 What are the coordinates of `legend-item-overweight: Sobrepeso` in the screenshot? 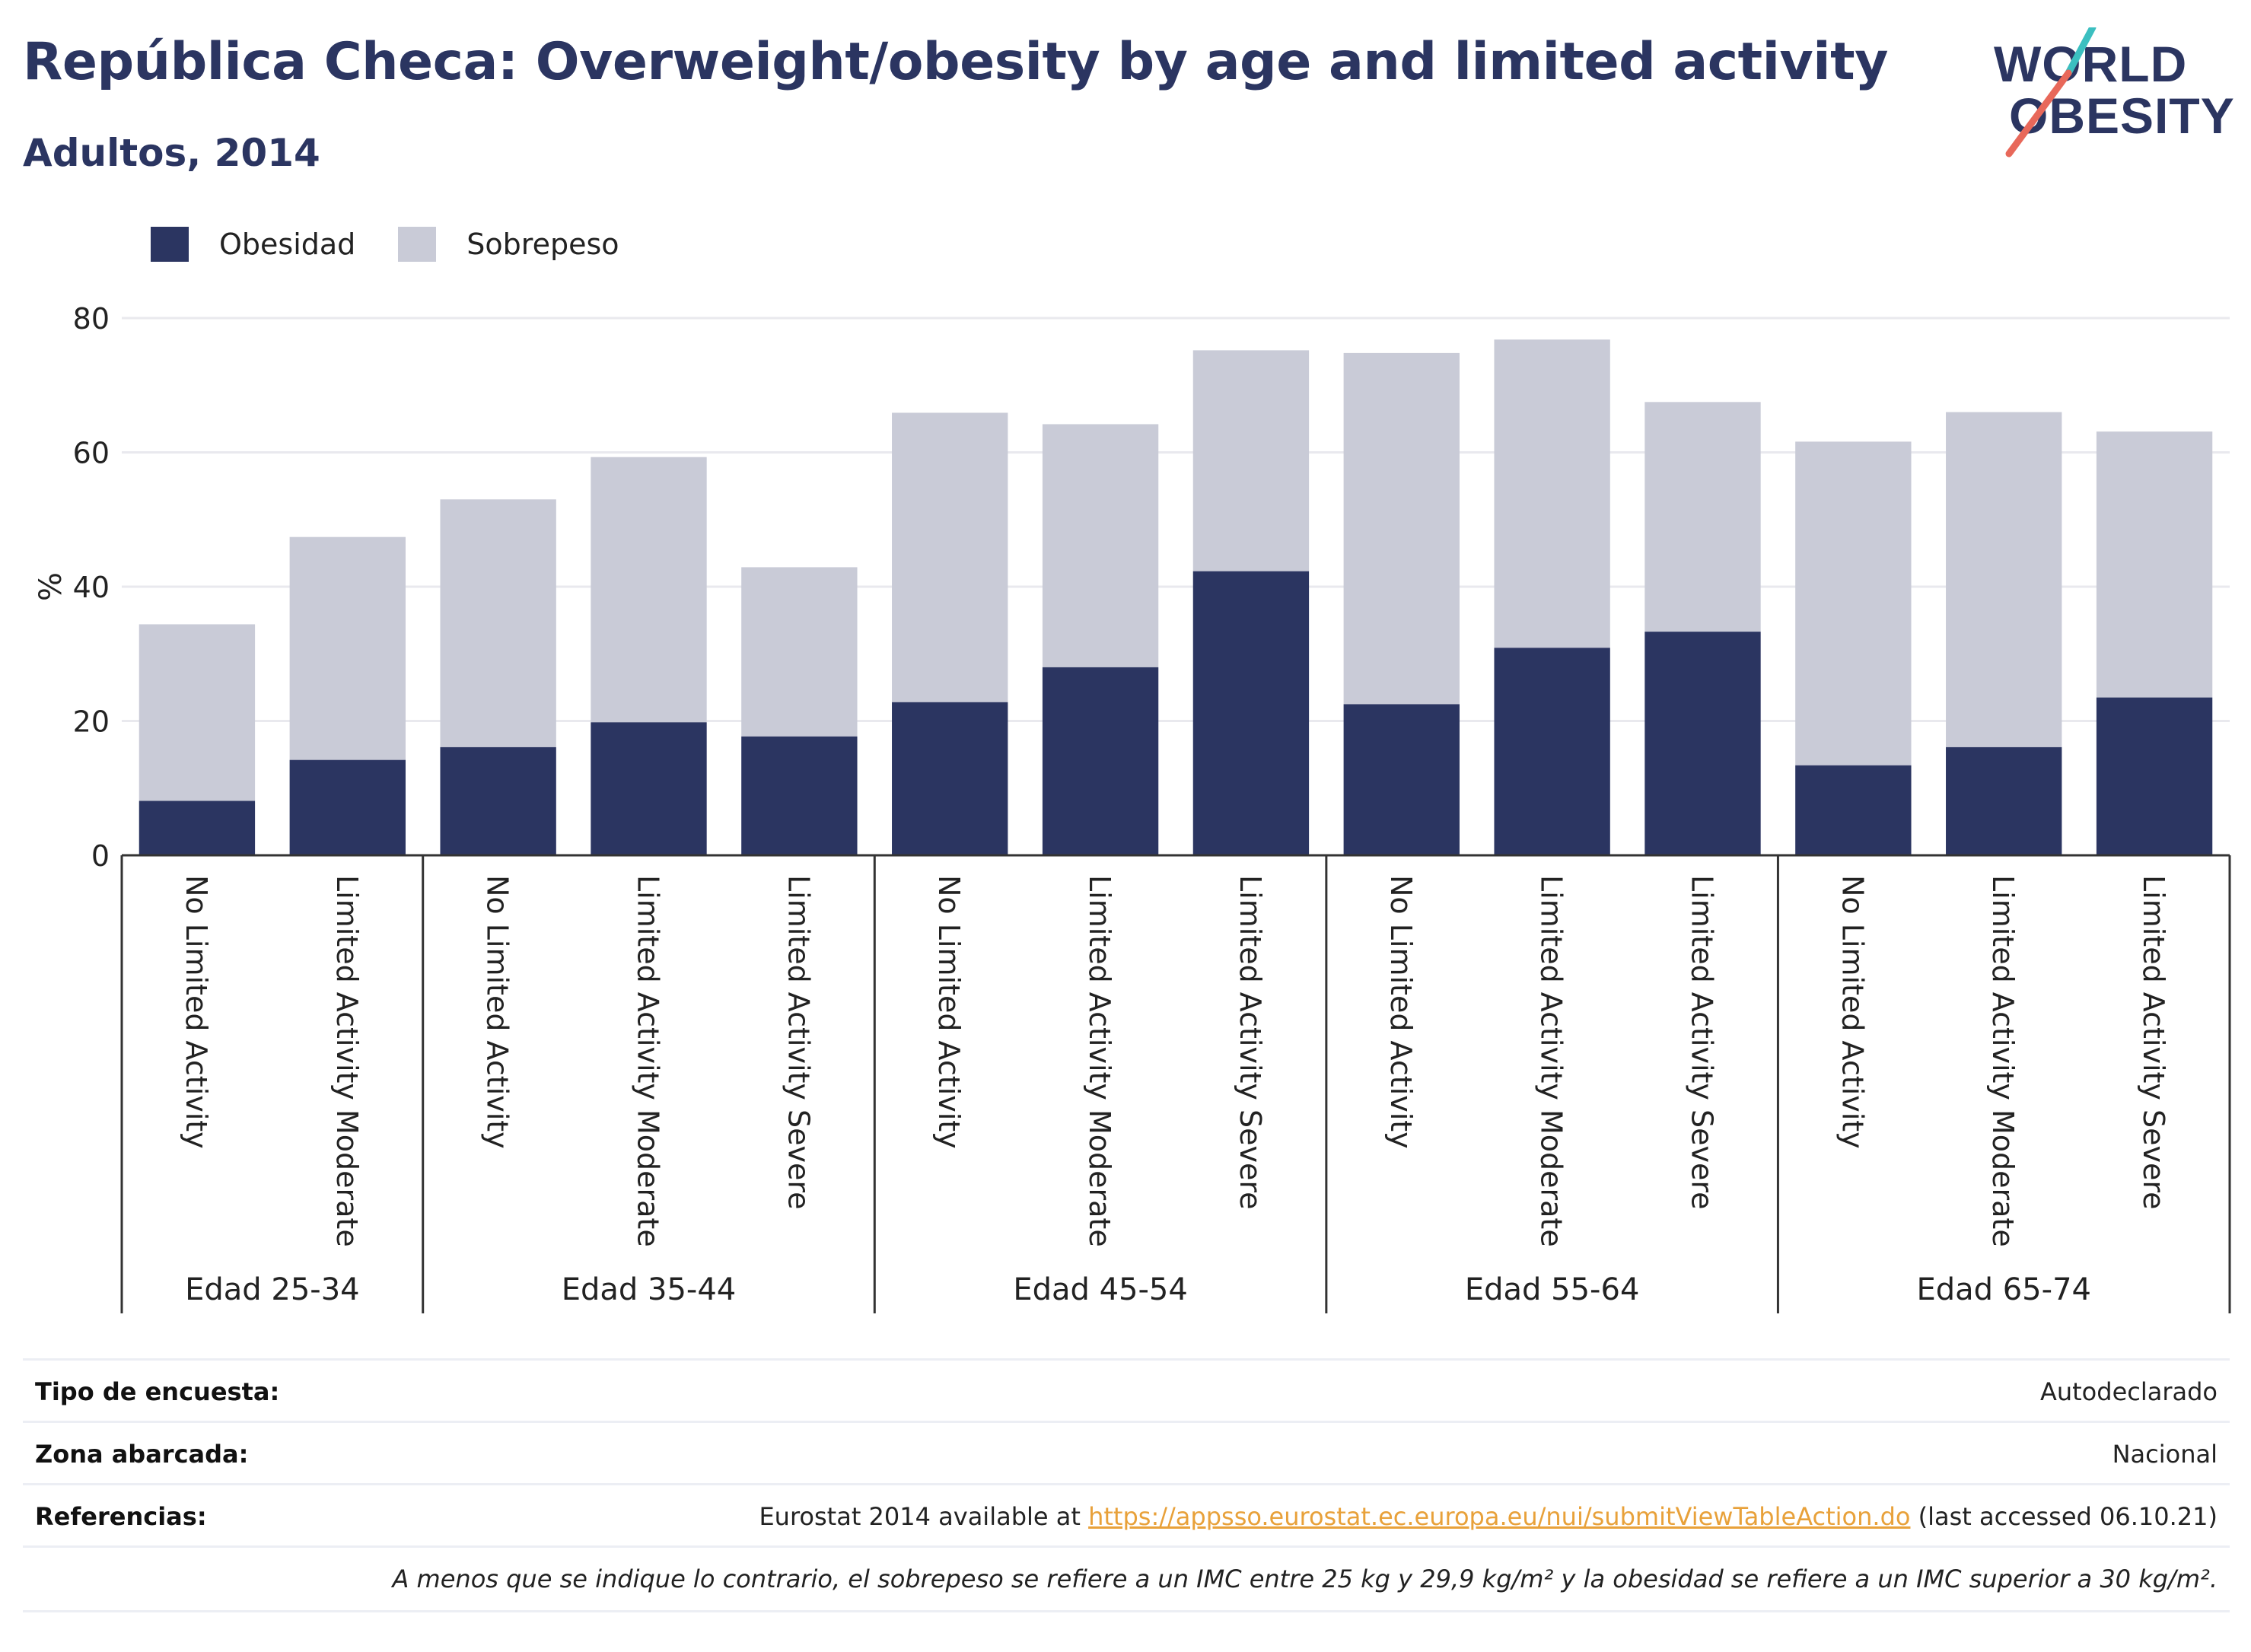 It's located at (508, 244).